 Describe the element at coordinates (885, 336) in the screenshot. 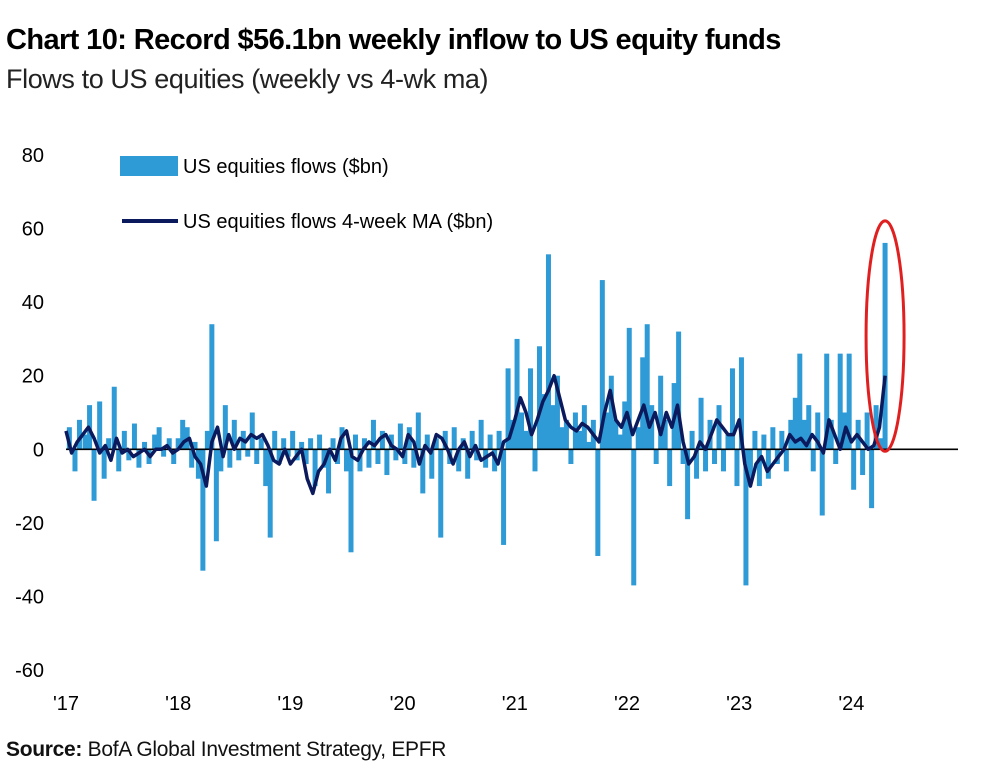

I see `highlight-ellipse` at that location.